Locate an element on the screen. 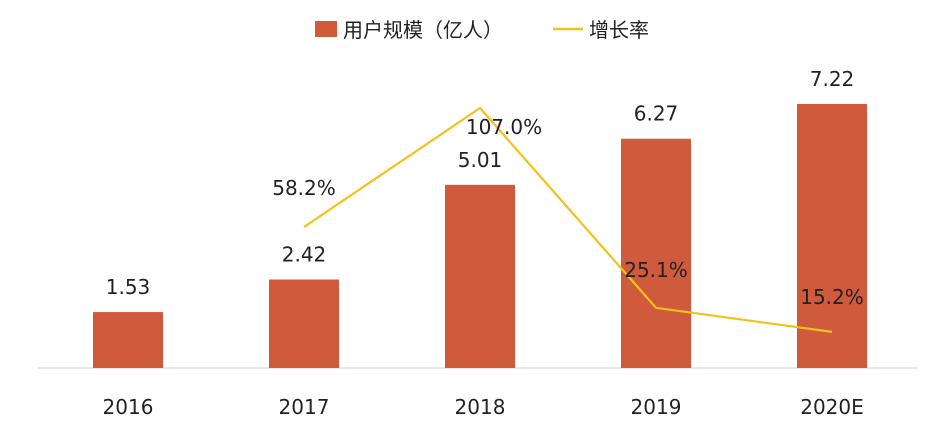 The image size is (925, 434). bar-label-2016: 1.53 is located at coordinates (128, 287).